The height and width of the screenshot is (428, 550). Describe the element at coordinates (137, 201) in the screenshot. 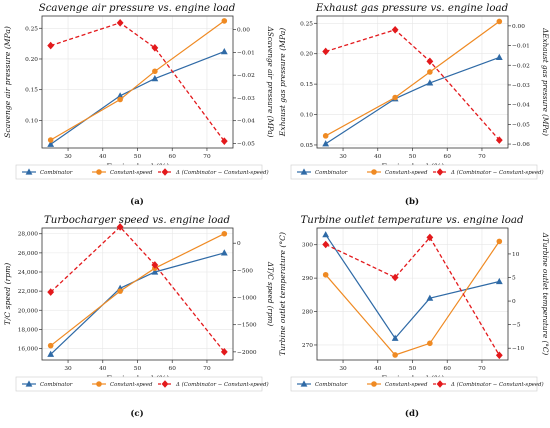

I see `panel-label: (a)` at that location.